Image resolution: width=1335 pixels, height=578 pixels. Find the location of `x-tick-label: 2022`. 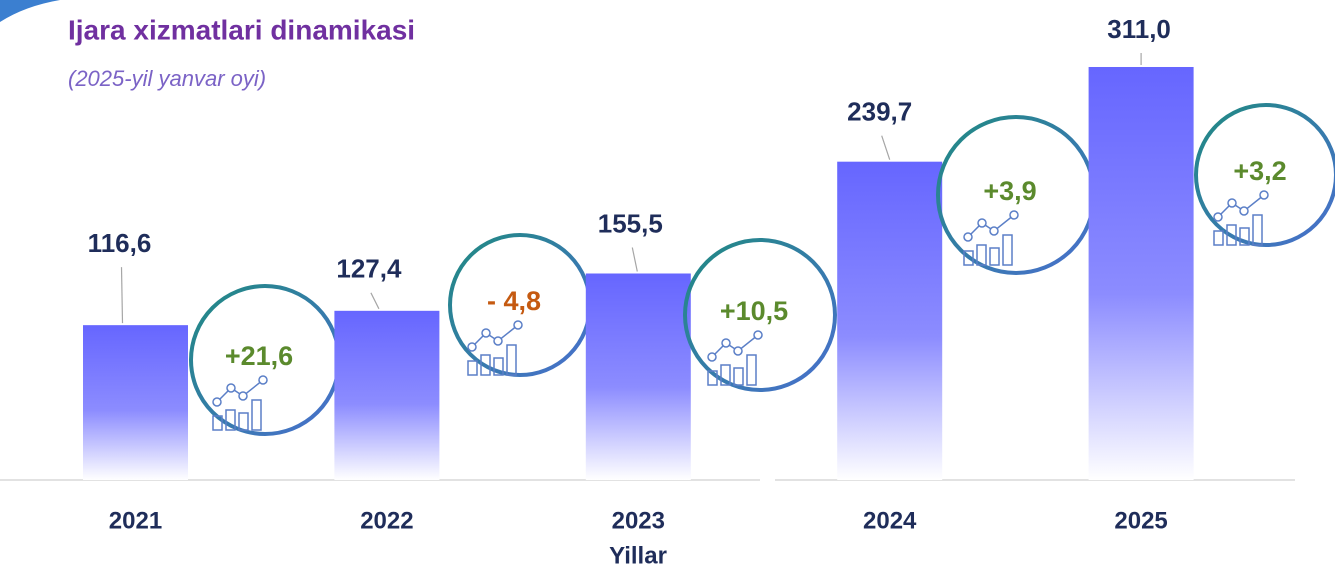

x-tick-label: 2022 is located at coordinates (386, 520).